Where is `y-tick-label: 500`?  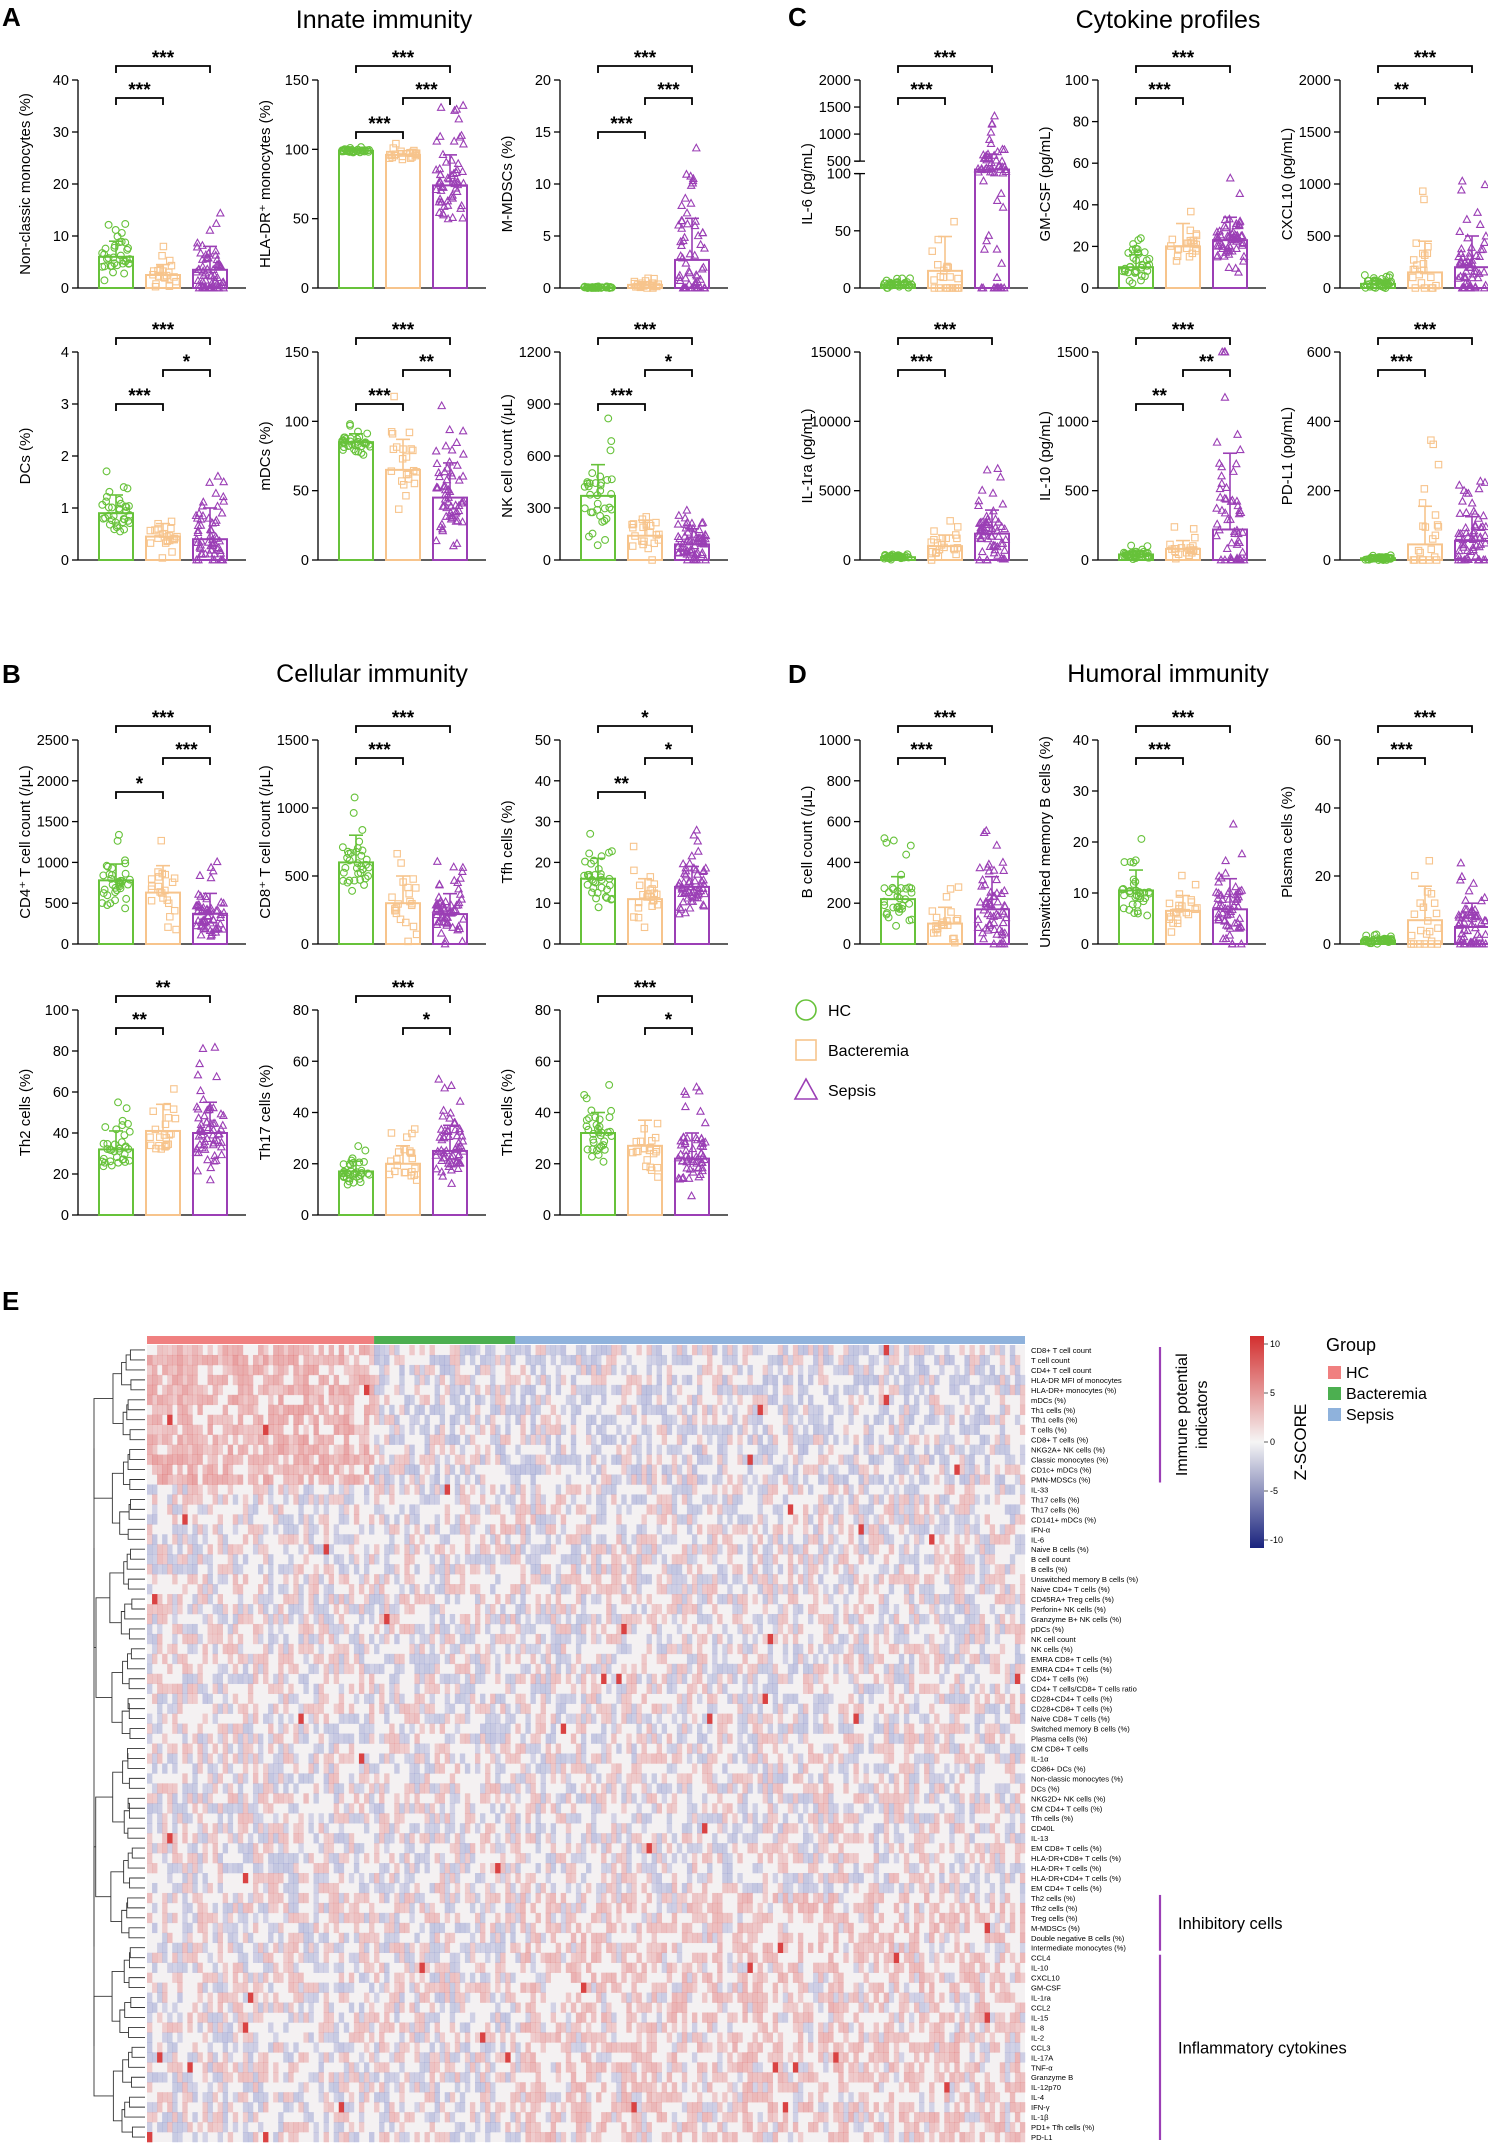
y-tick-label: 500 is located at coordinates (1319, 237).